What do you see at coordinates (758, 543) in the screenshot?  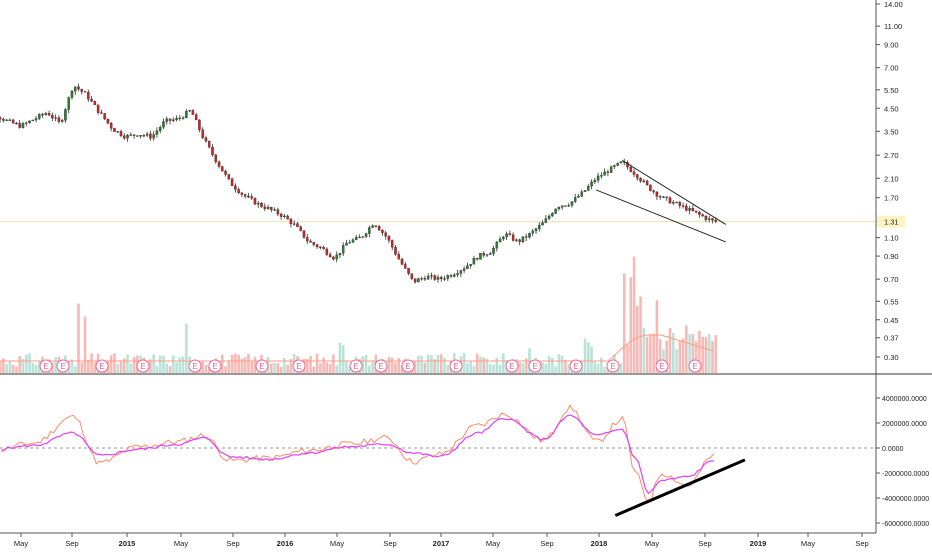 I see `x-tick-label: 2019` at bounding box center [758, 543].